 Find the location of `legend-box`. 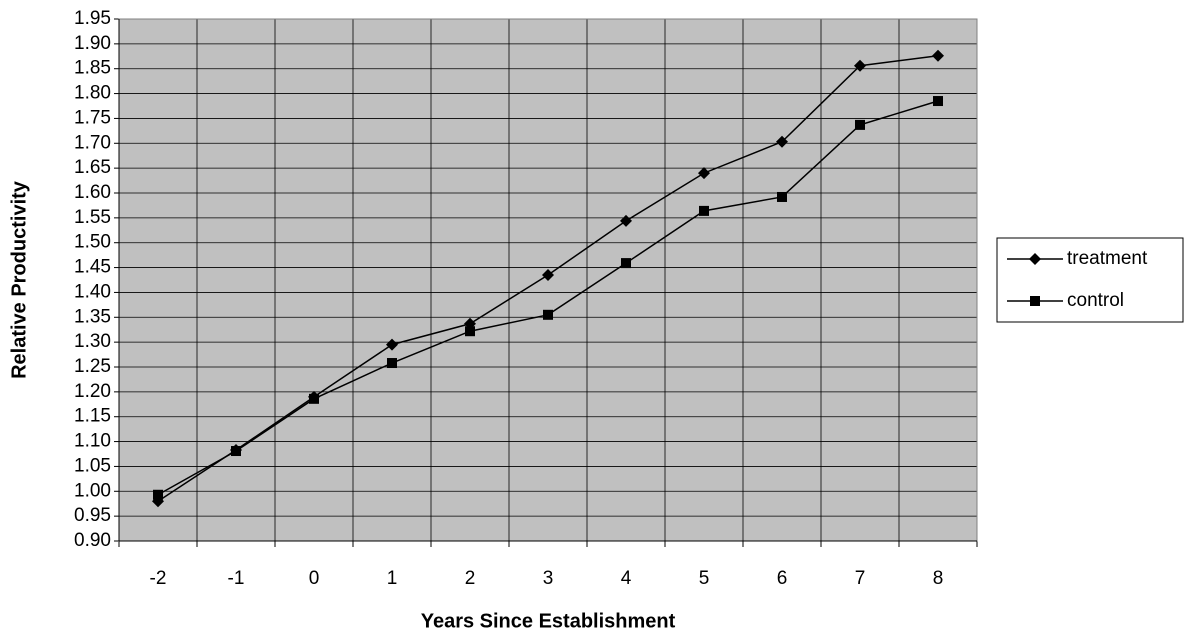

legend-box is located at coordinates (1090, 280).